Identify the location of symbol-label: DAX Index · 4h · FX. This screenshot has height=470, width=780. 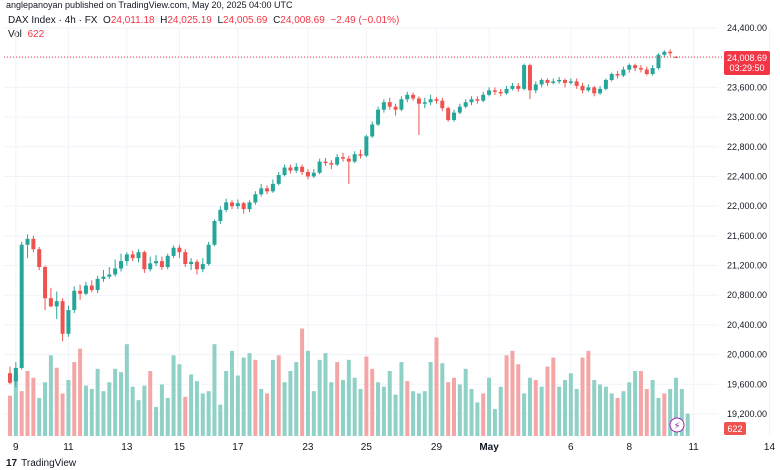
(53, 20).